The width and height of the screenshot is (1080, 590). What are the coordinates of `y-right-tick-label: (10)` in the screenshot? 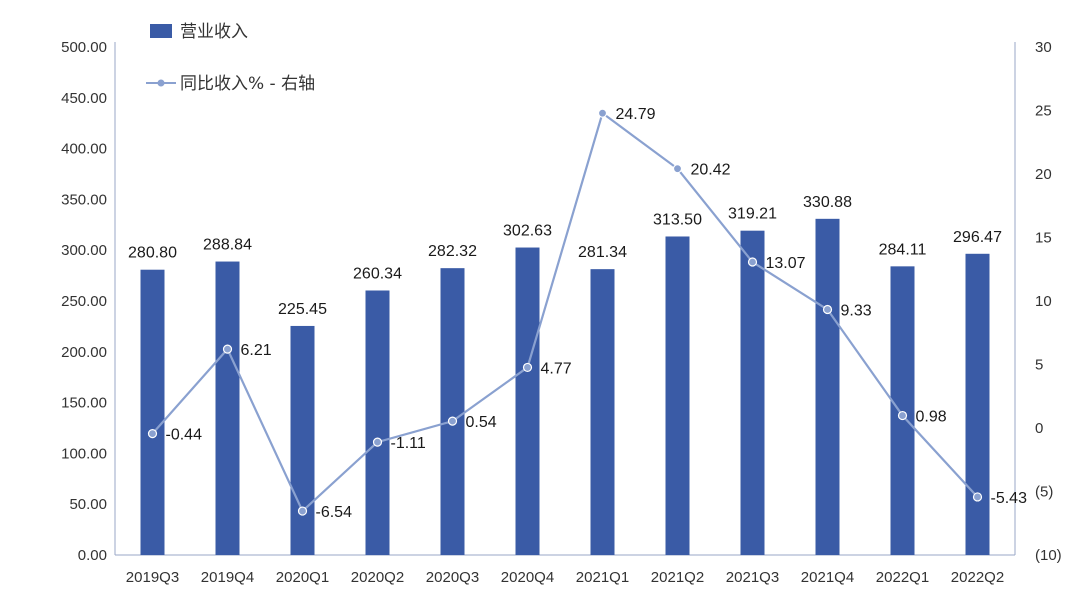 It's located at (1048, 555).